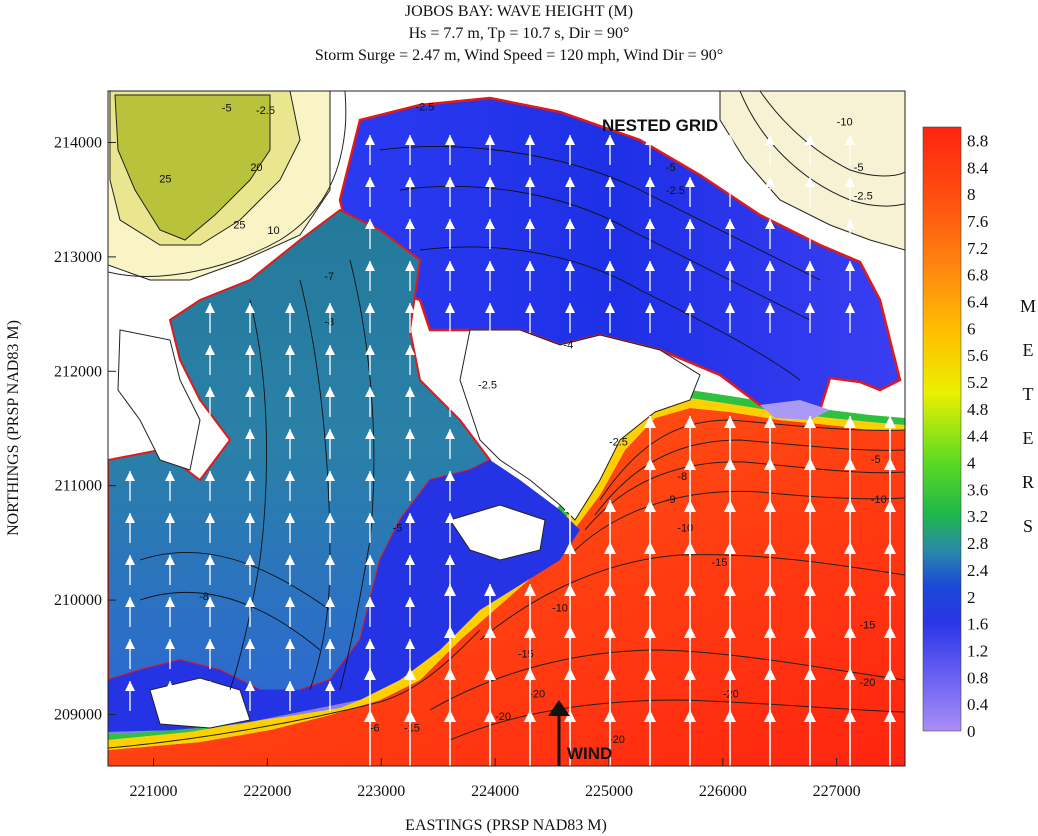 This screenshot has height=836, width=1038. I want to click on contour-label: 10, so click(273, 231).